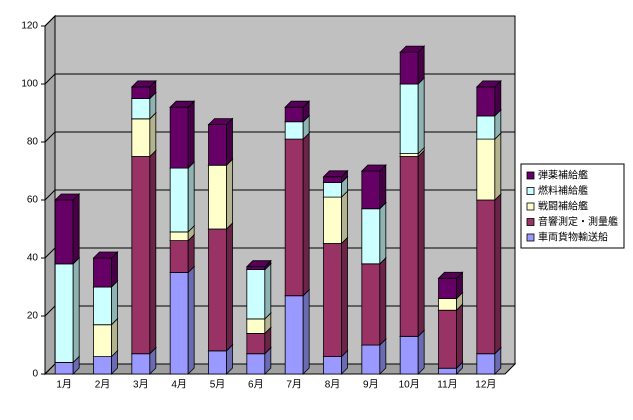  What do you see at coordinates (447, 385) in the screenshot?
I see `x-tick-label: 11月` at bounding box center [447, 385].